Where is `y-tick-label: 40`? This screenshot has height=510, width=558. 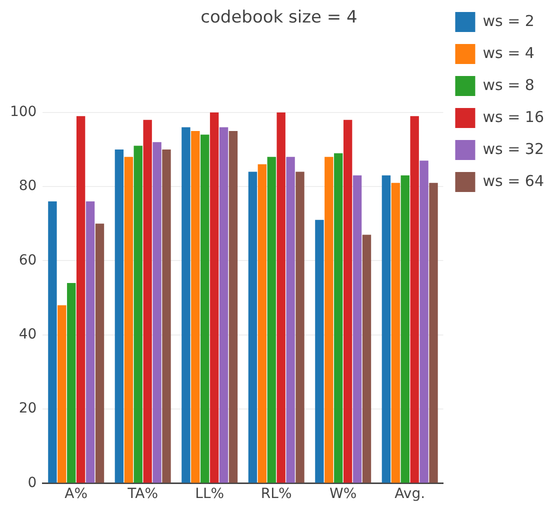 y-tick-label: 40 is located at coordinates (27, 334).